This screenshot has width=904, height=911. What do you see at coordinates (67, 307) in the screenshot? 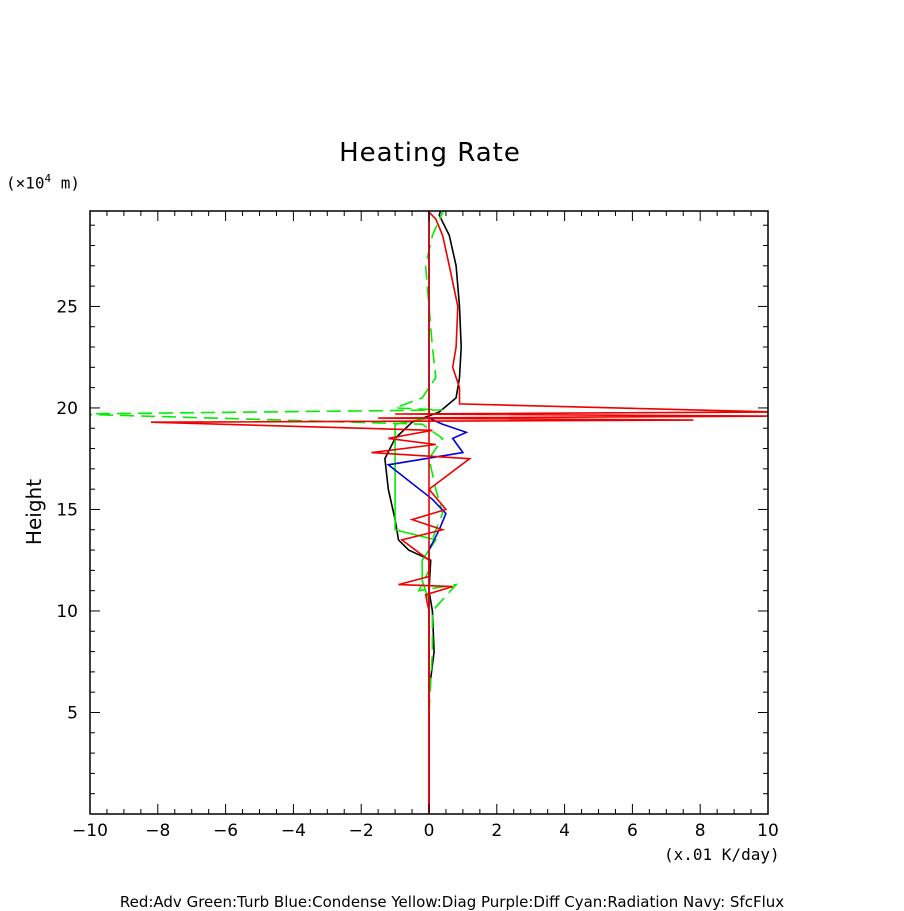
I see `y-tick-label: 25` at bounding box center [67, 307].